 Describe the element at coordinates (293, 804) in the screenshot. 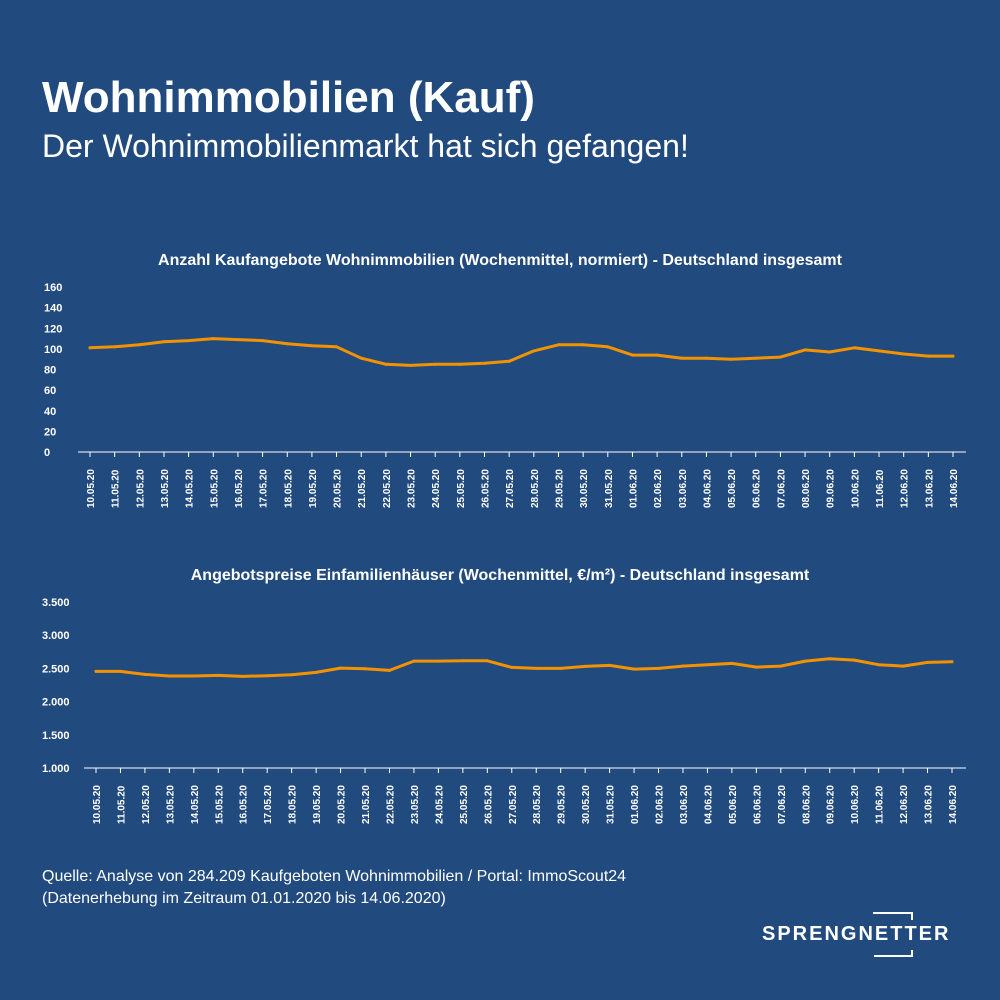

I see `prices-xtick-label: 18.05.20` at that location.